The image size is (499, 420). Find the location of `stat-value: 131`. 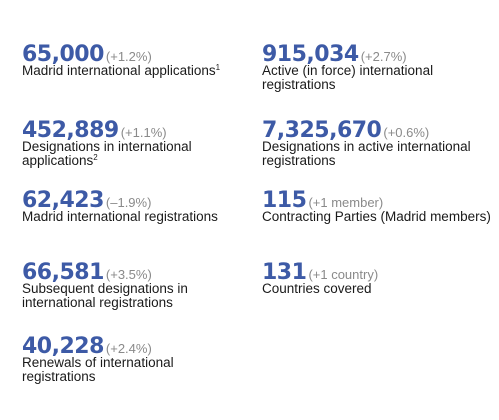

stat-value: 131 is located at coordinates (284, 272).